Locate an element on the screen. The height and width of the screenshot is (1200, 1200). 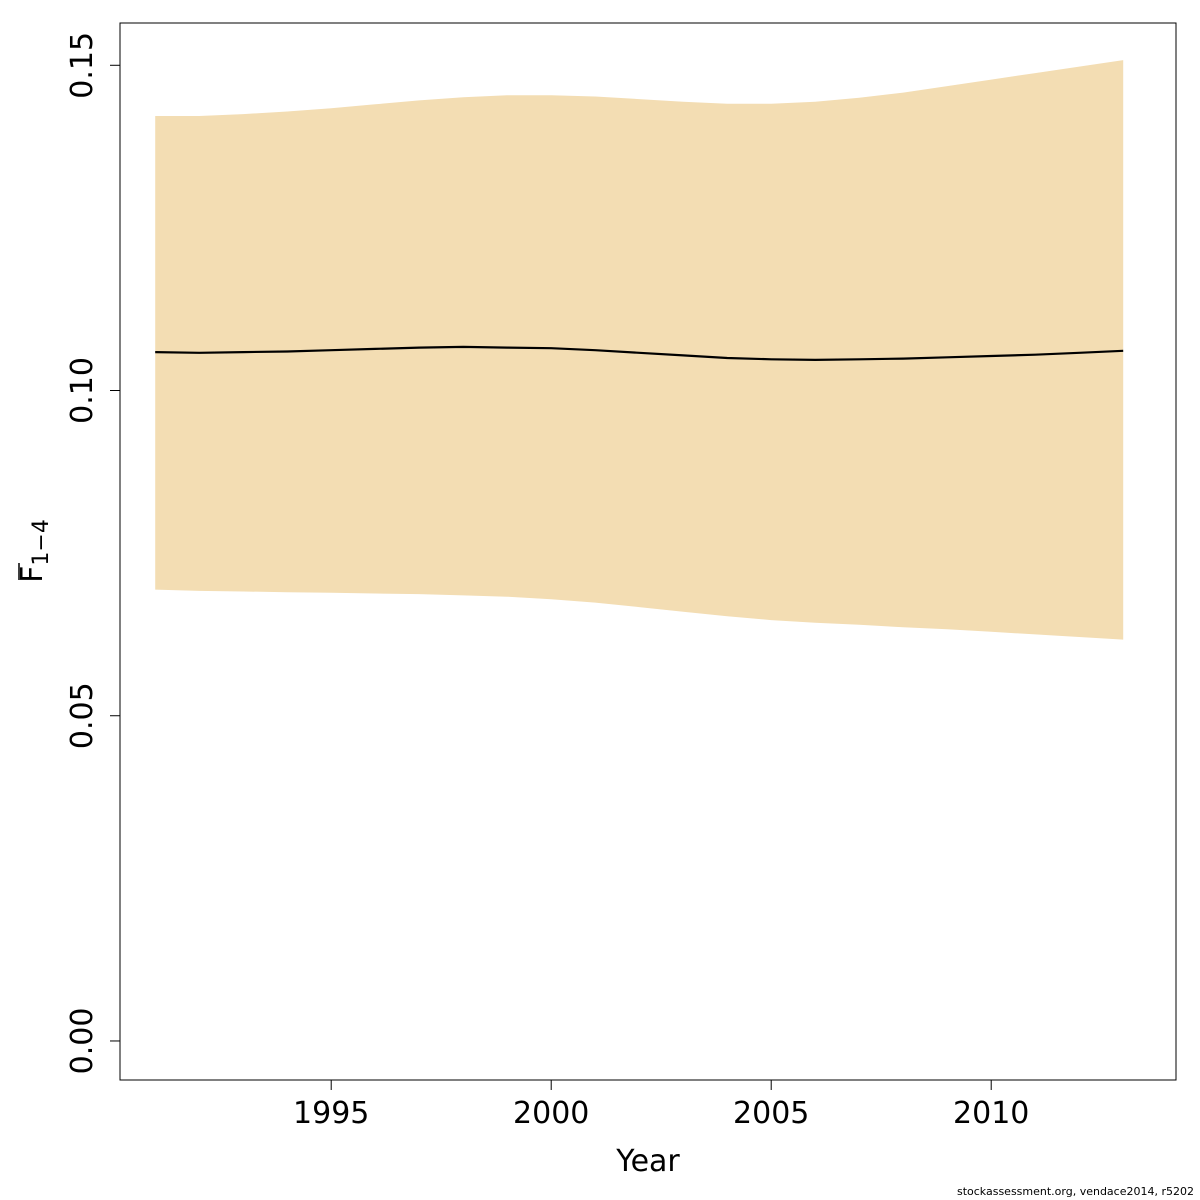
y-axis-title: F1−4 is located at coordinates (34, 551).